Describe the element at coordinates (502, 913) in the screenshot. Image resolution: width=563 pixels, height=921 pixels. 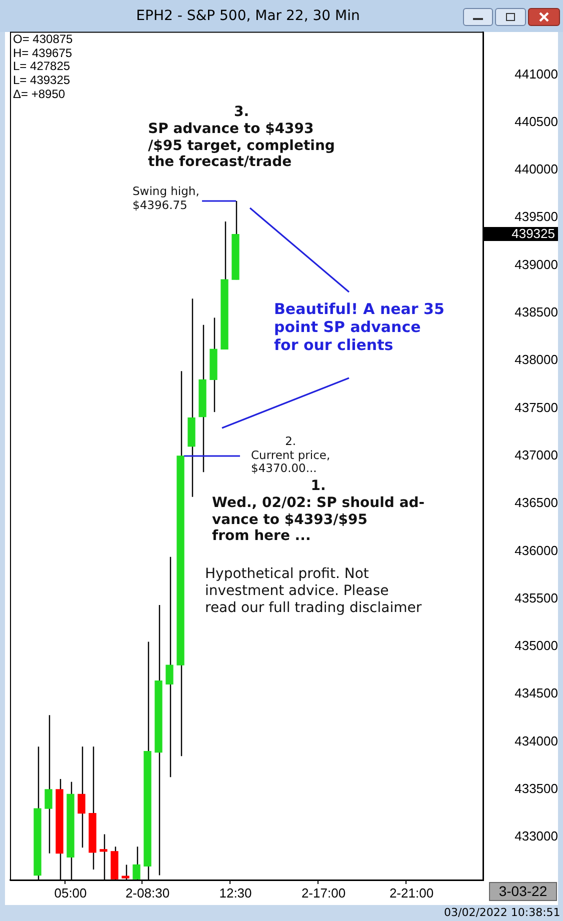
I see `text: 03/02/2022 10:38:51` at that location.